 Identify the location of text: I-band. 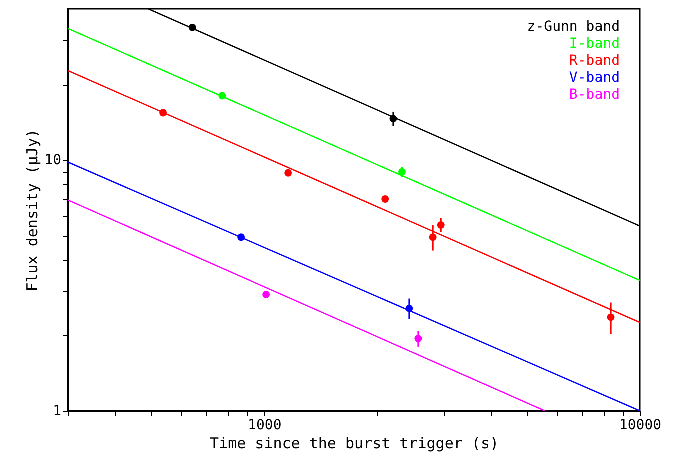
(594, 44).